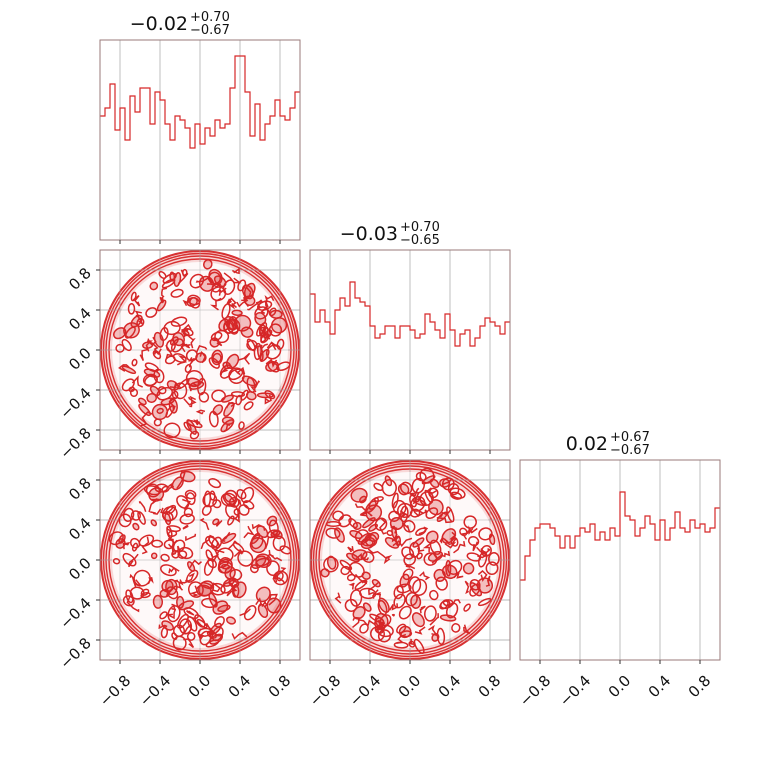  Describe the element at coordinates (630, 450) in the screenshot. I see `panel-title-minus-2: −0.67` at that location.